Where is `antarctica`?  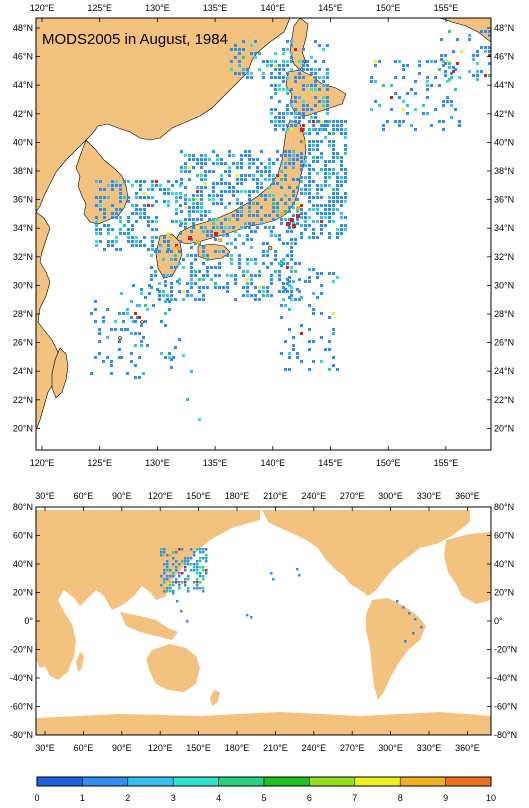
antarctica is located at coordinates (263, 723).